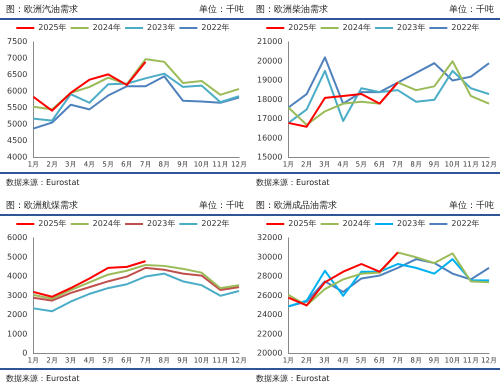 The width and height of the screenshot is (500, 392). Describe the element at coordinates (269, 137) in the screenshot. I see `y-tick-label: 16000` at that location.